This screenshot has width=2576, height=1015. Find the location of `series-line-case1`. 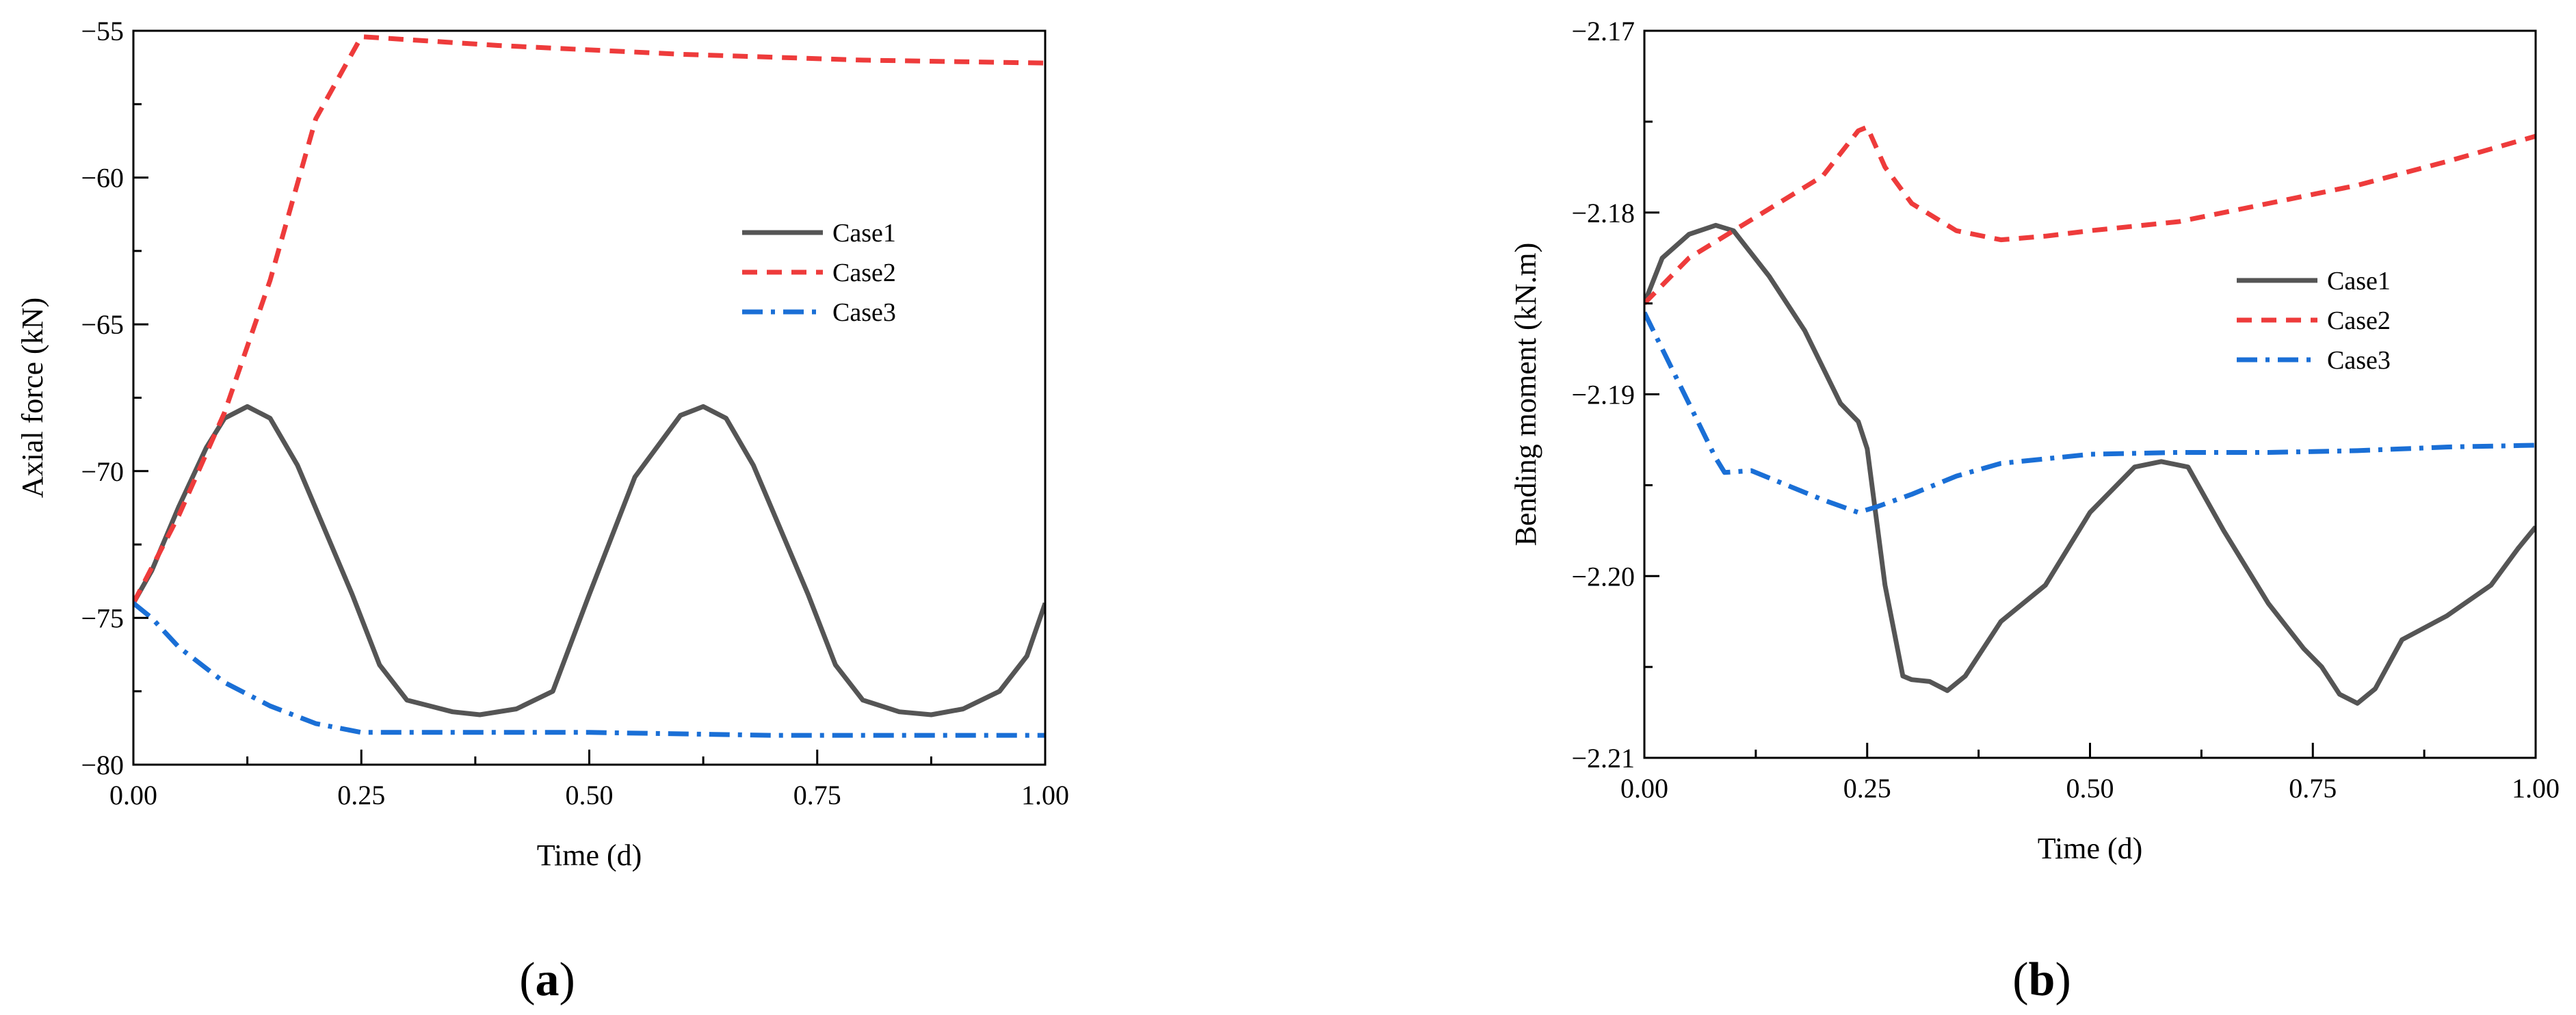

series-line-case1 is located at coordinates (589, 560).